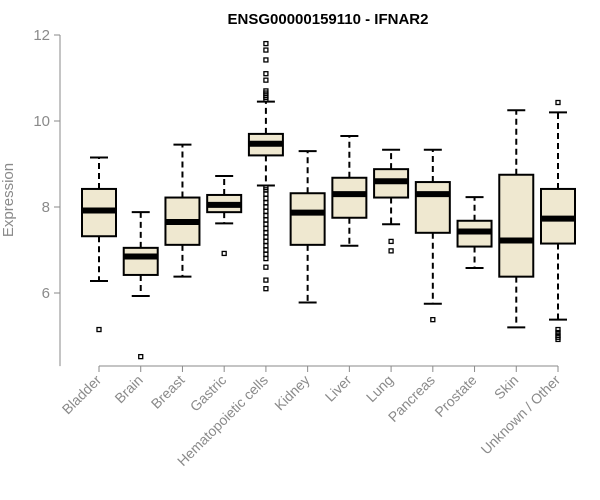 The image size is (600, 500). Describe the element at coordinates (82, 395) in the screenshot. I see `x-tick-label: Bladder` at that location.